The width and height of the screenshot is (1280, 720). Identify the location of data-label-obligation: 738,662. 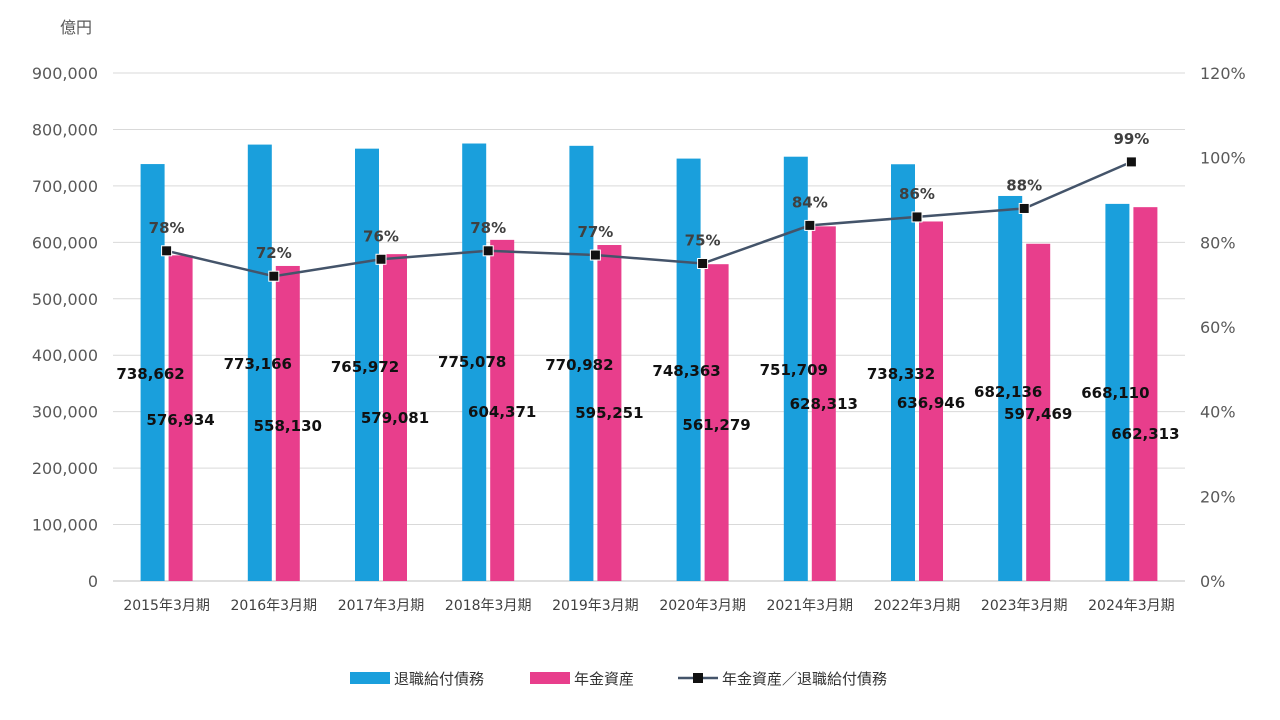
(150, 374).